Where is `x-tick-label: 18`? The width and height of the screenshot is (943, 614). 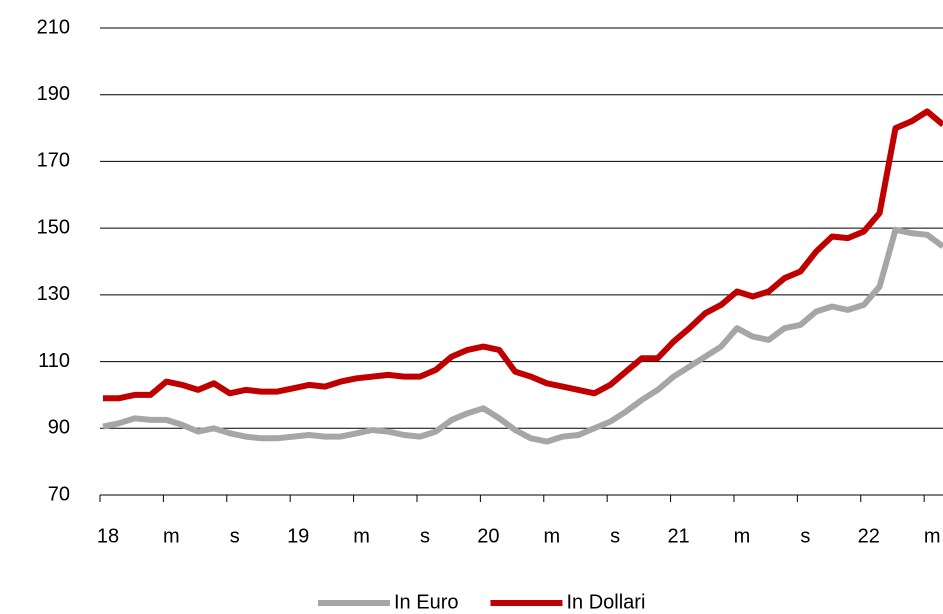 x-tick-label: 18 is located at coordinates (108, 536).